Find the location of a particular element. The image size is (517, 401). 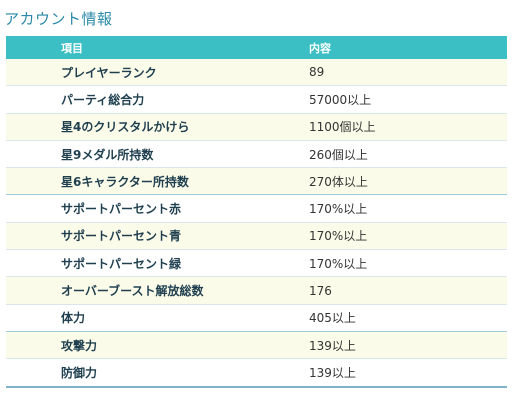

table-row: 攻撃力 139以上 is located at coordinates (256, 345).